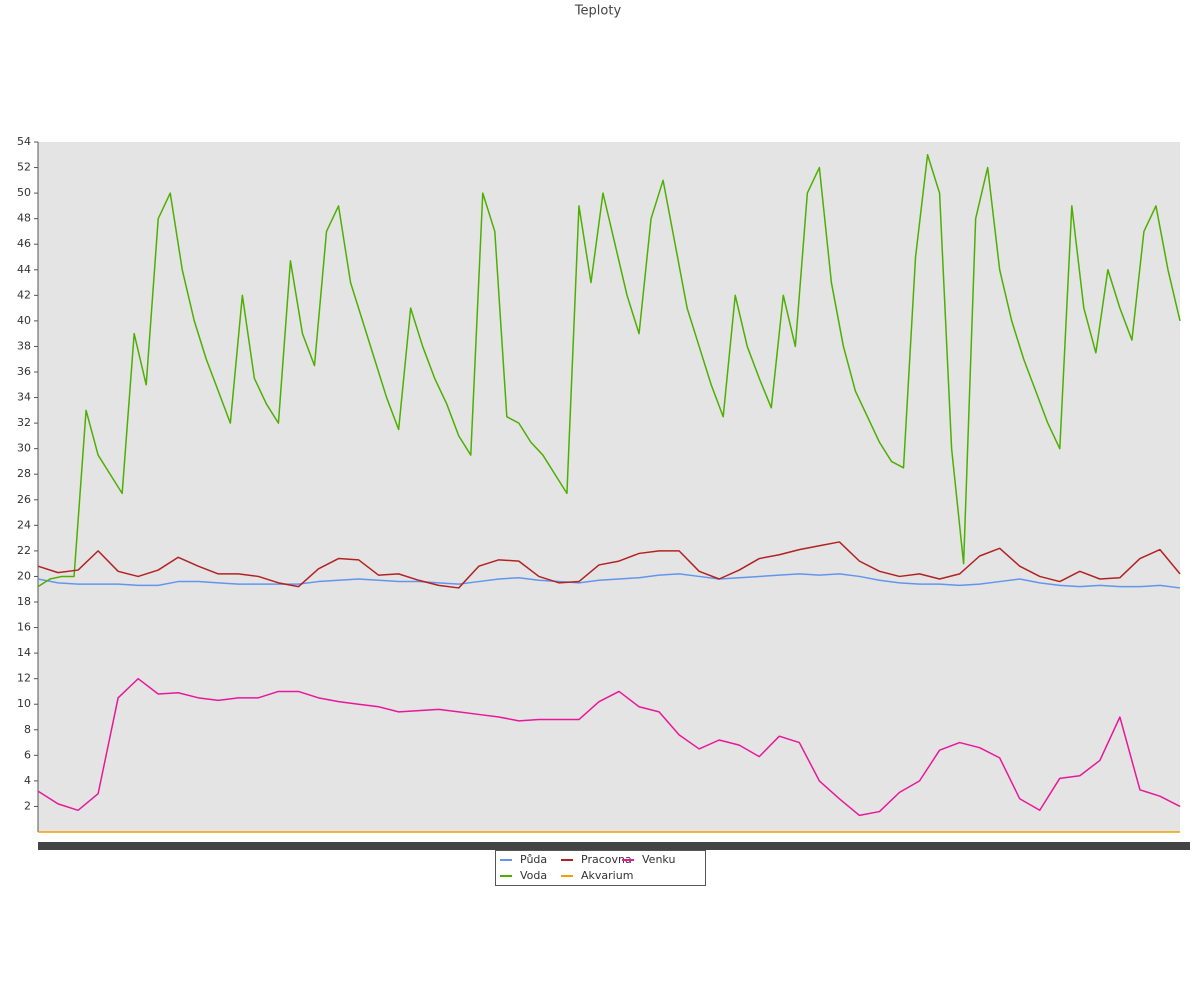  Describe the element at coordinates (27, 729) in the screenshot. I see `y-tick-label: 8` at that location.